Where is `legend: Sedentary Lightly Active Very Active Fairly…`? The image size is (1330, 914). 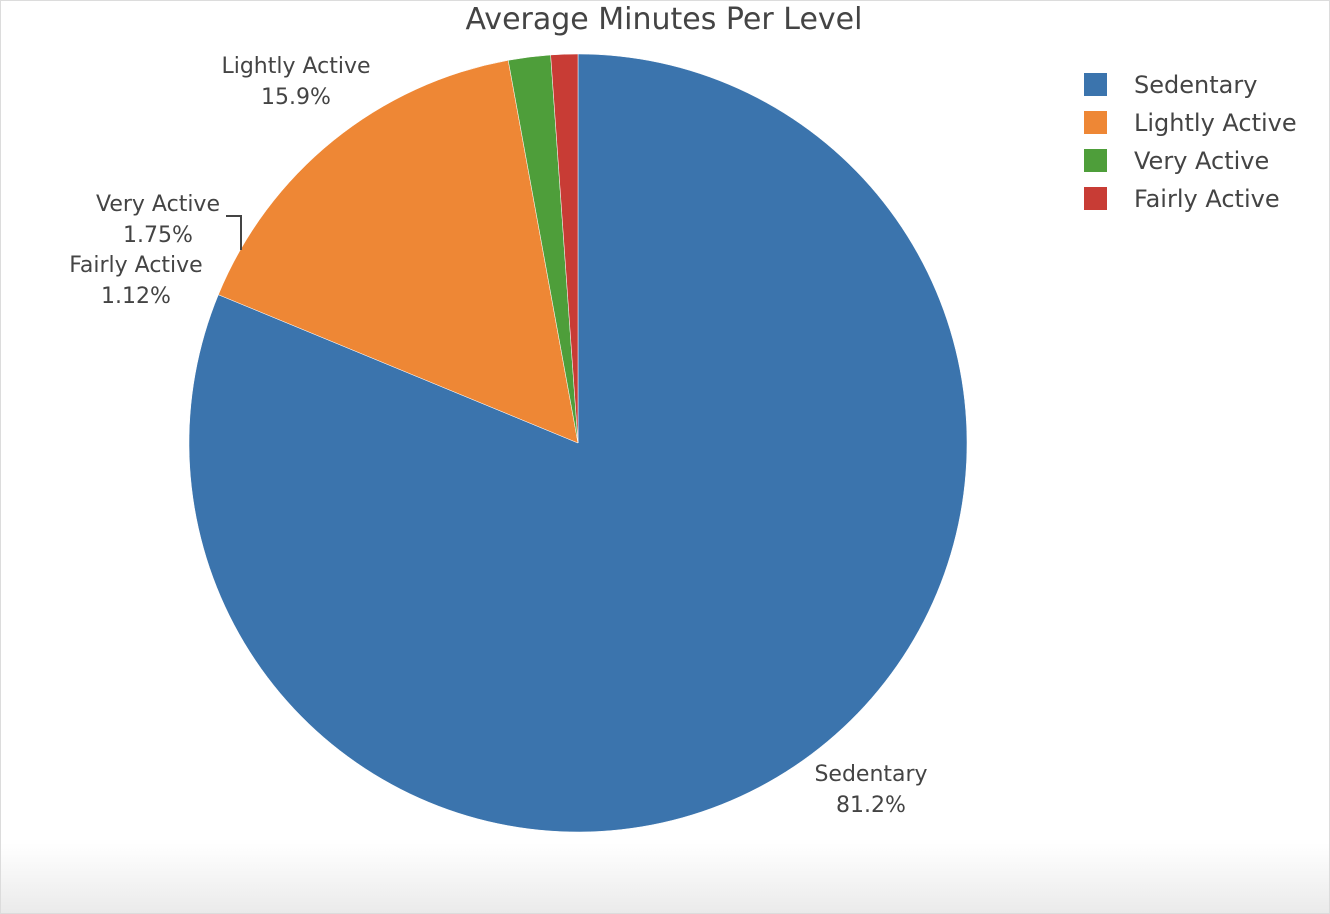
legend: Sedentary Lightly Active Very Active Fairly… is located at coordinates (1190, 142).